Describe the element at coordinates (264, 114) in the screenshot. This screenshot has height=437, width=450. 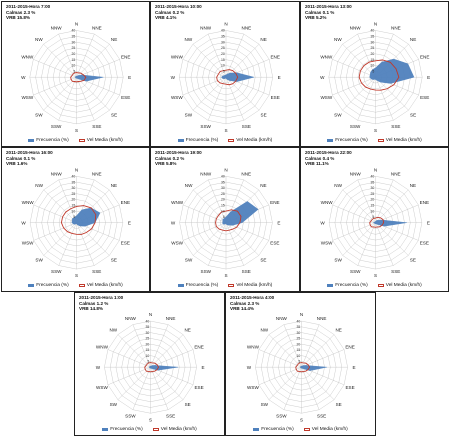
I see `direction-label: SE` at that location.